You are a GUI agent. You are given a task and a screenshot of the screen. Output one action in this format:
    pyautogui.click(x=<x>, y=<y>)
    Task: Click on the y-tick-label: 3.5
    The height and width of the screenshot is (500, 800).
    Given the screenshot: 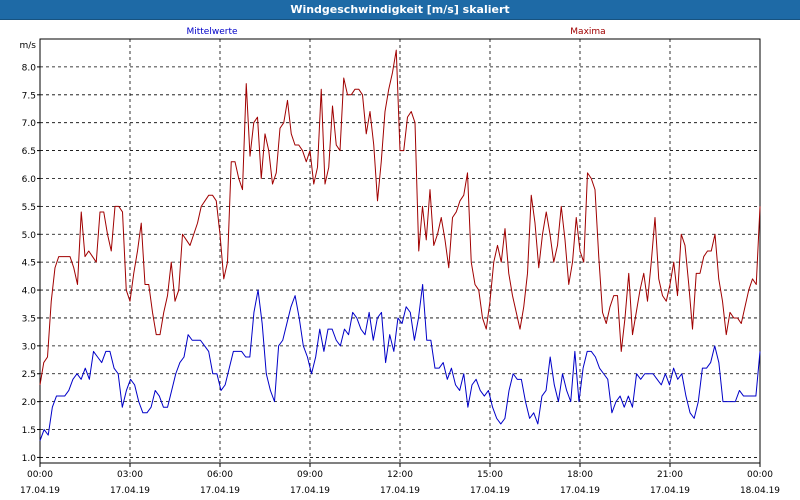 What is the action you would take?
    pyautogui.click(x=29, y=319)
    